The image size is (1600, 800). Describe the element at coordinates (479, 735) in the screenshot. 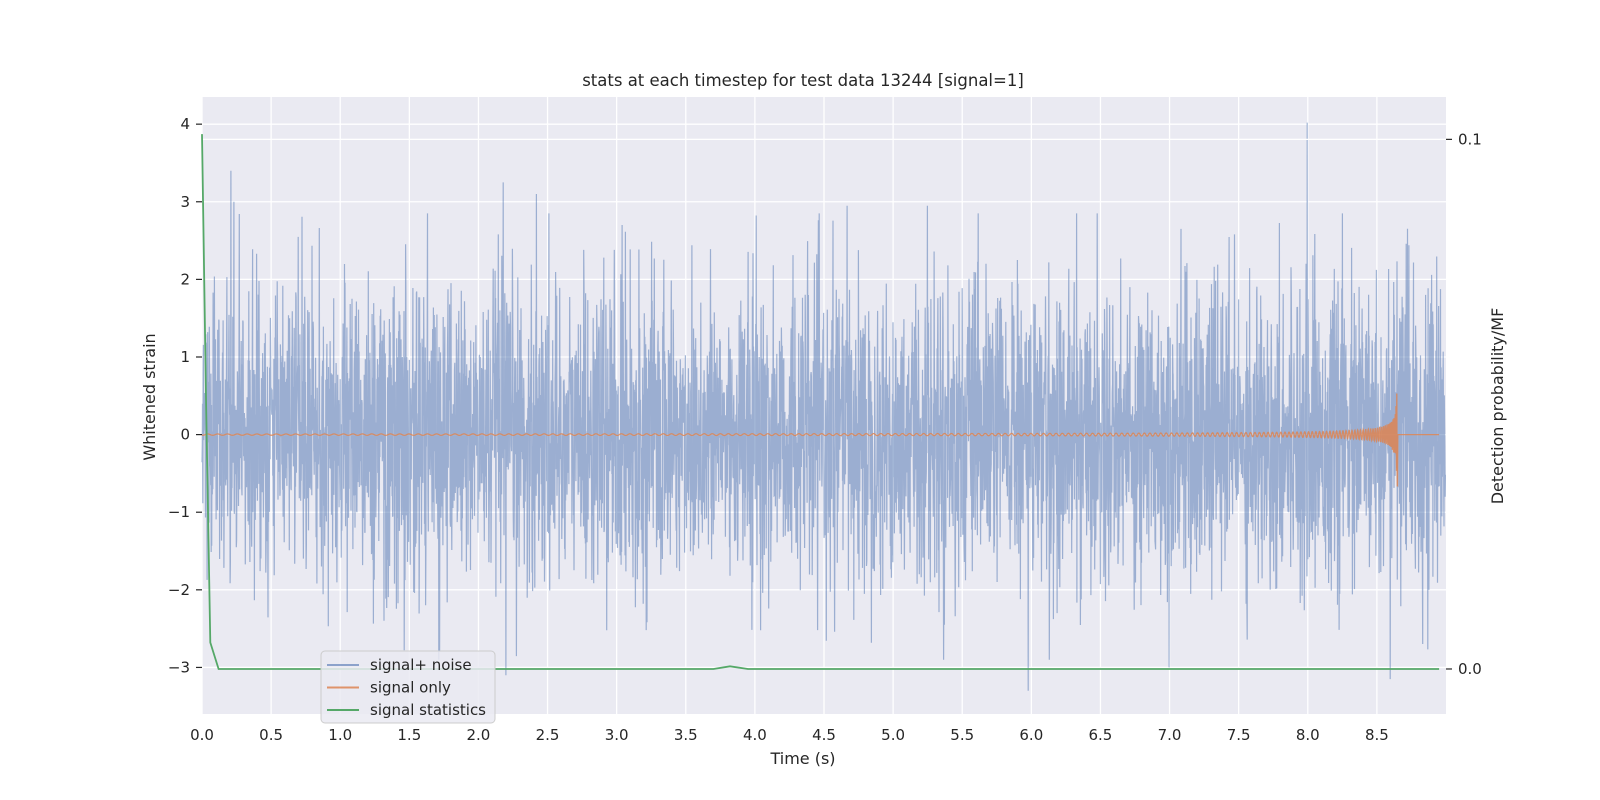

I see `x-tick-label: 2.0` at that location.